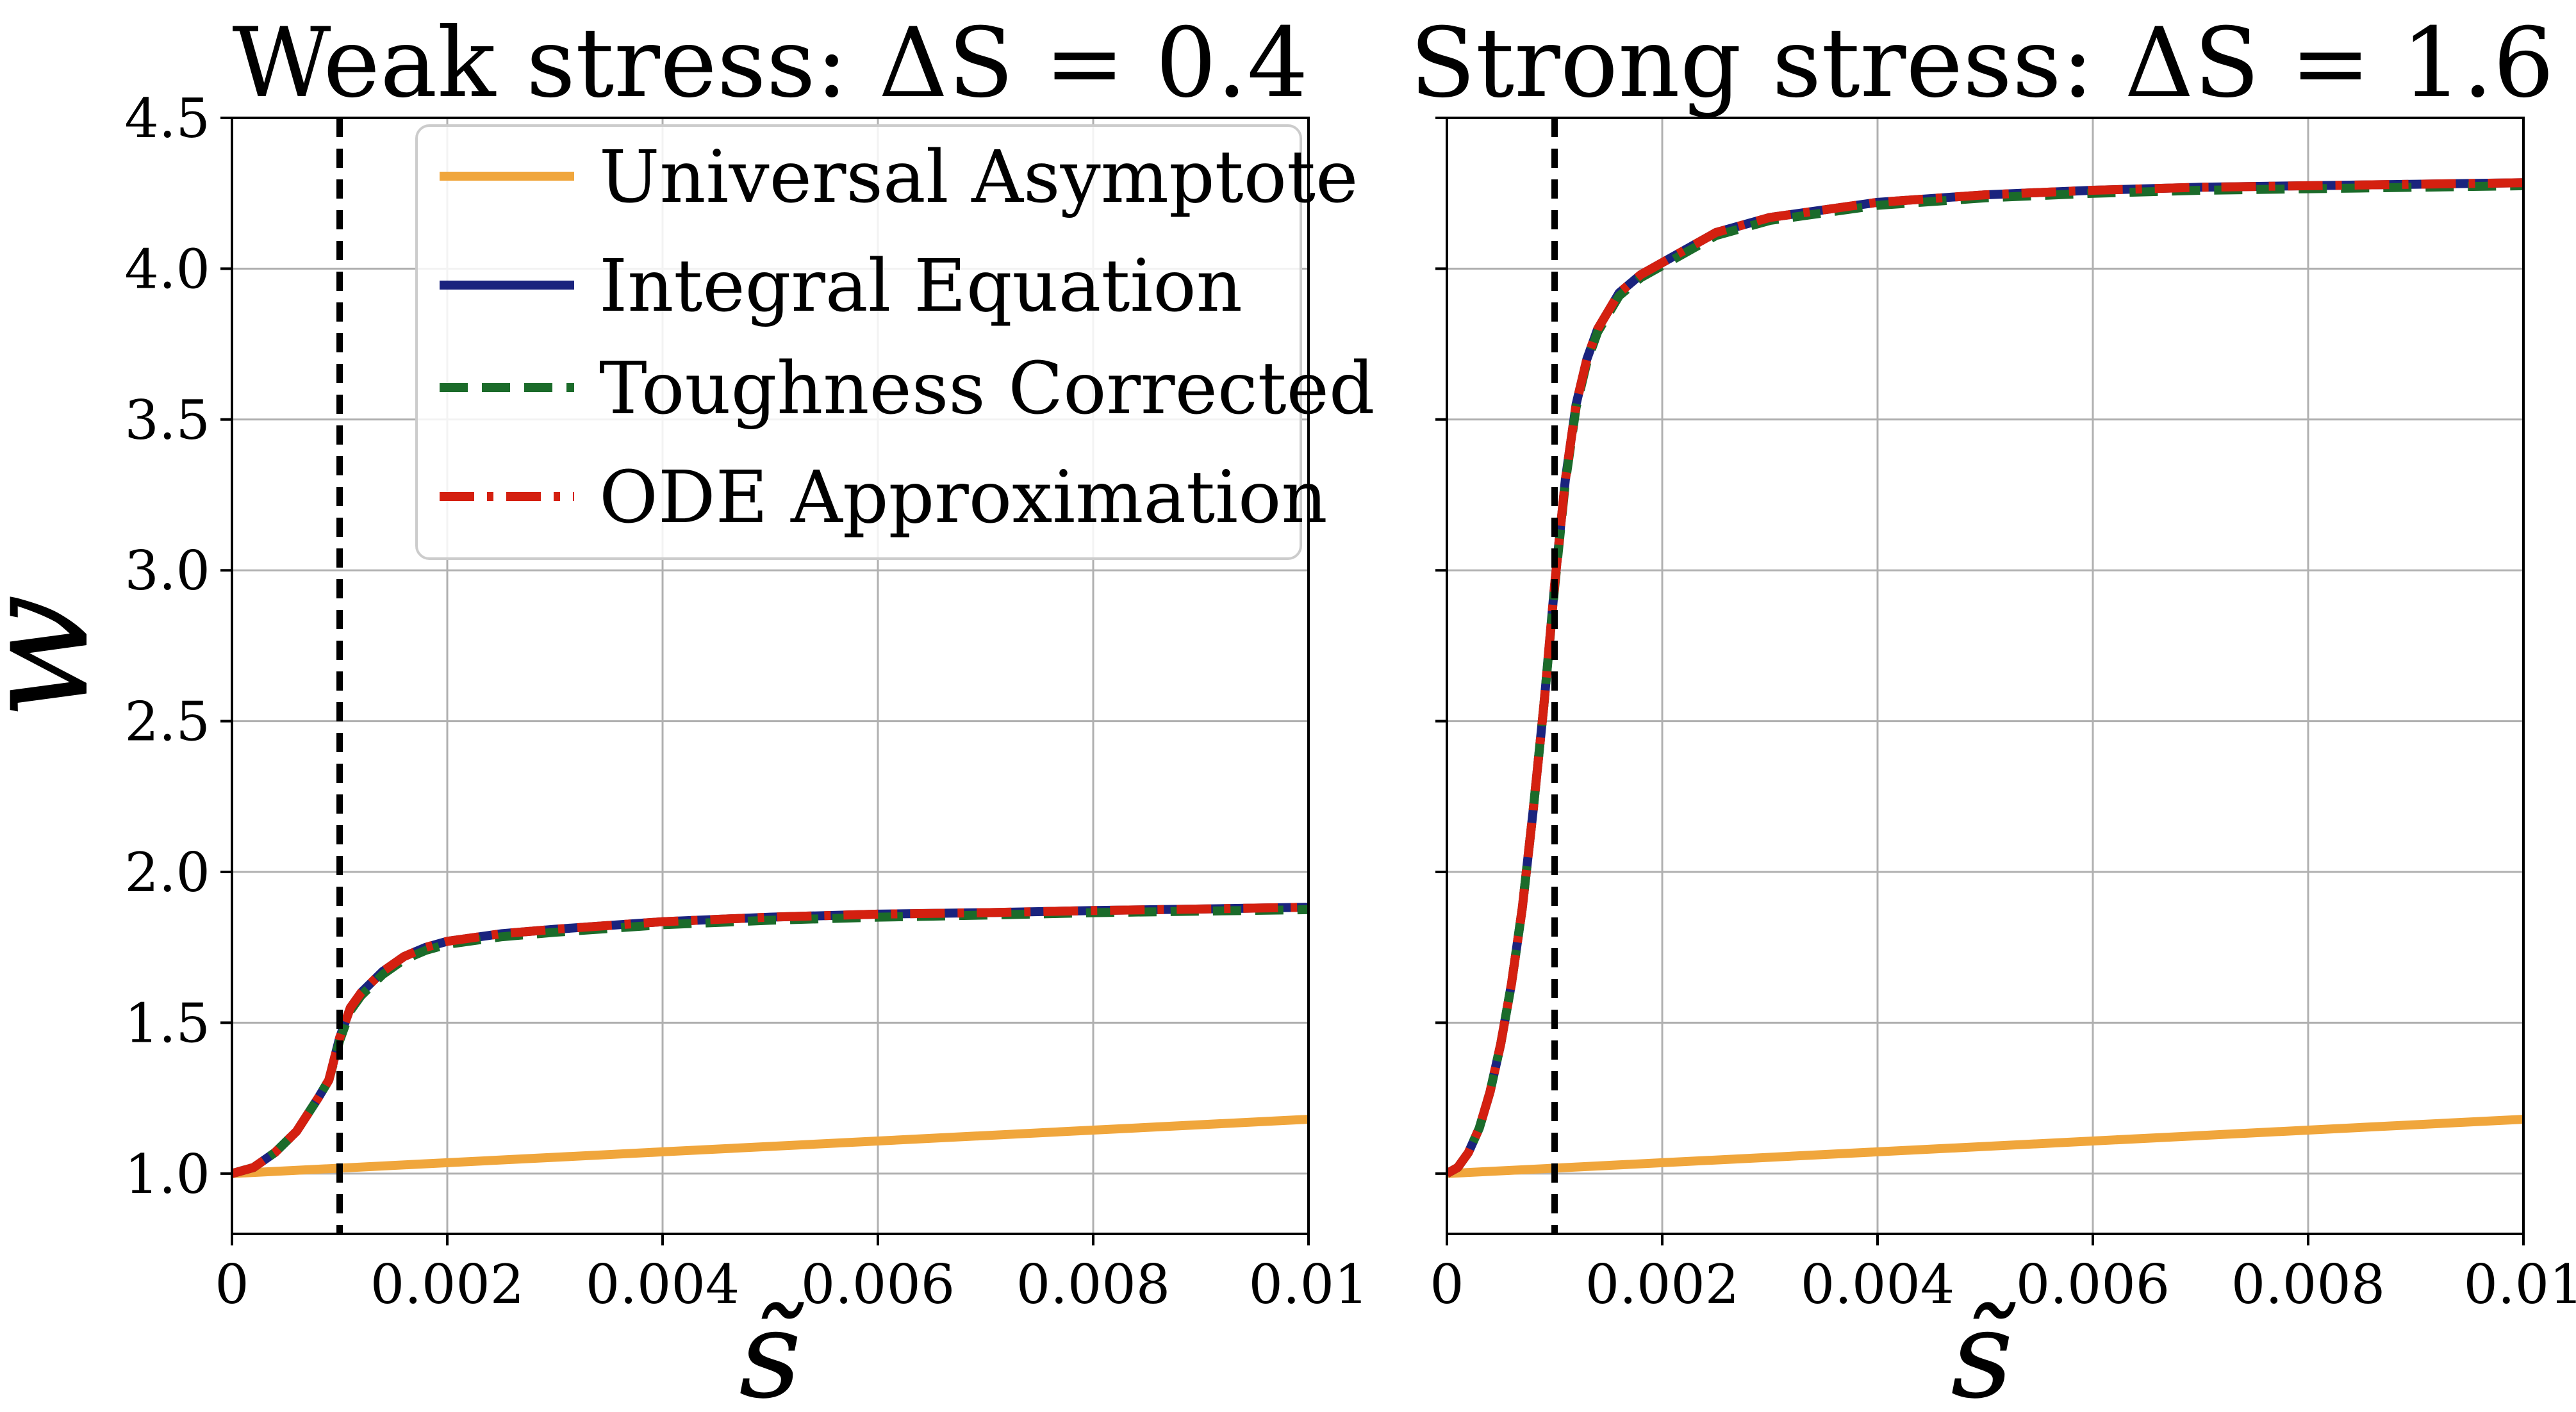 The height and width of the screenshot is (1412, 2576). Describe the element at coordinates (987, 389) in the screenshot. I see `legend-label-toughness-corrected: Toughness Corrected` at that location.